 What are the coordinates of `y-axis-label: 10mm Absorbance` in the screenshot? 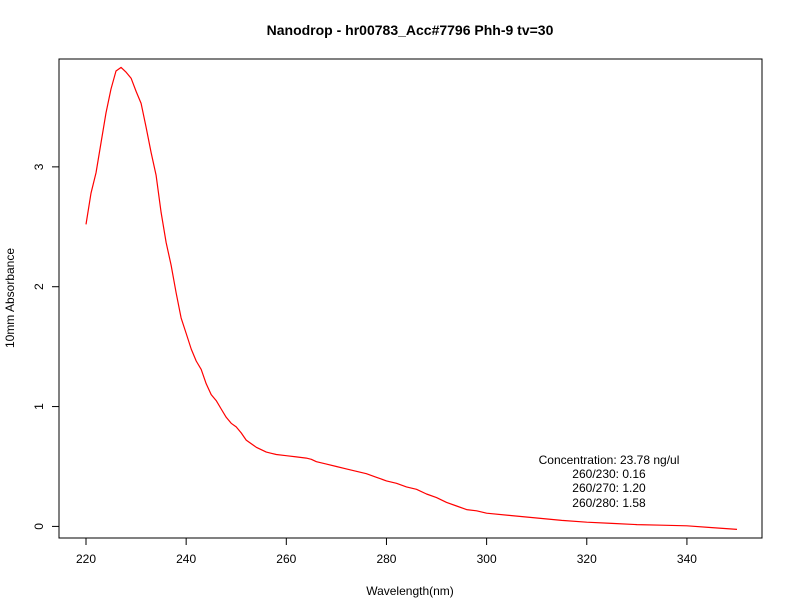 It's located at (10, 298).